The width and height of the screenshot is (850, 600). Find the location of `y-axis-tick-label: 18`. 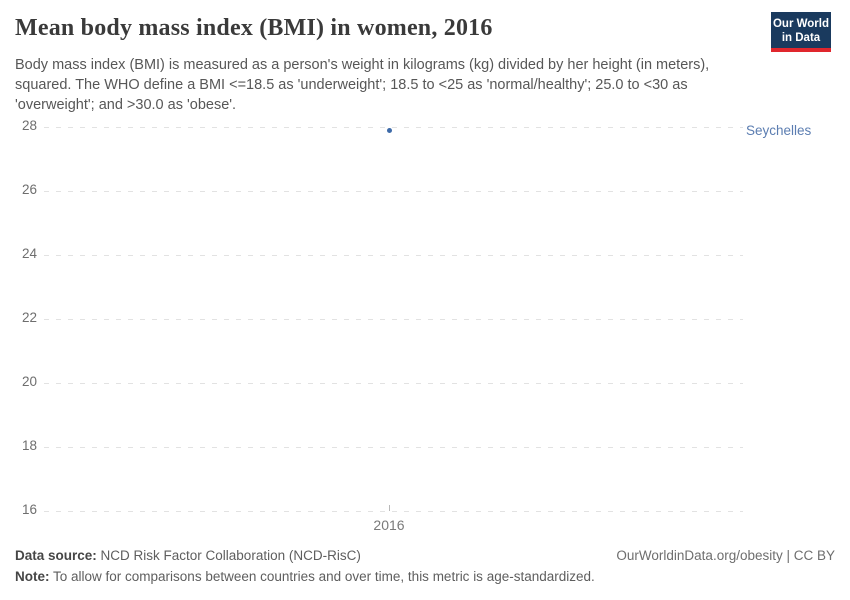

y-axis-tick-label: 18 is located at coordinates (29, 445).